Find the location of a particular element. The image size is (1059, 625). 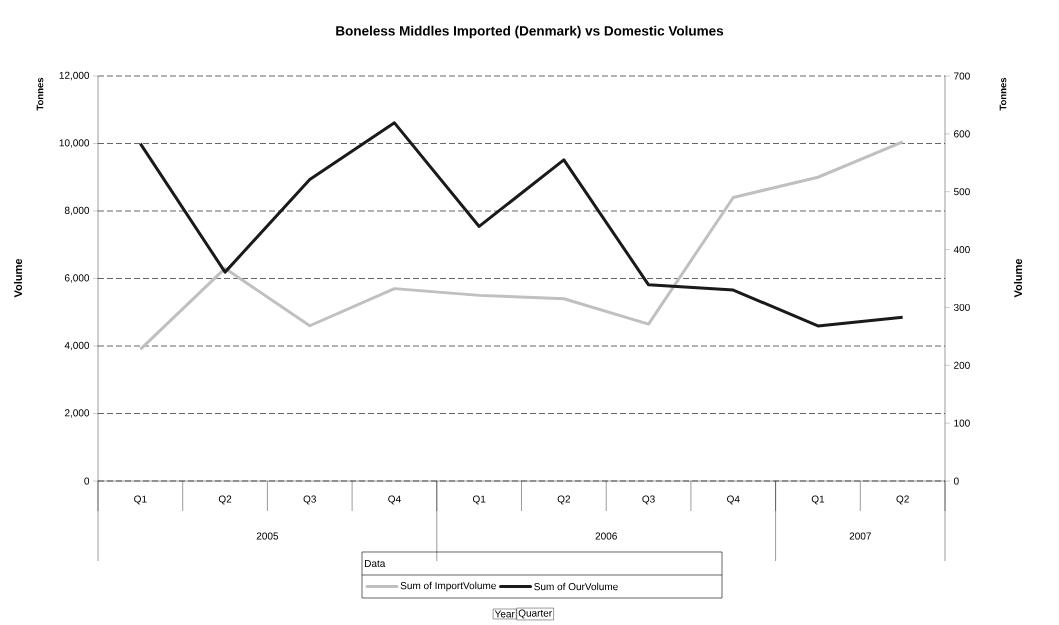

y2-tick-label: 700 is located at coordinates (962, 76).